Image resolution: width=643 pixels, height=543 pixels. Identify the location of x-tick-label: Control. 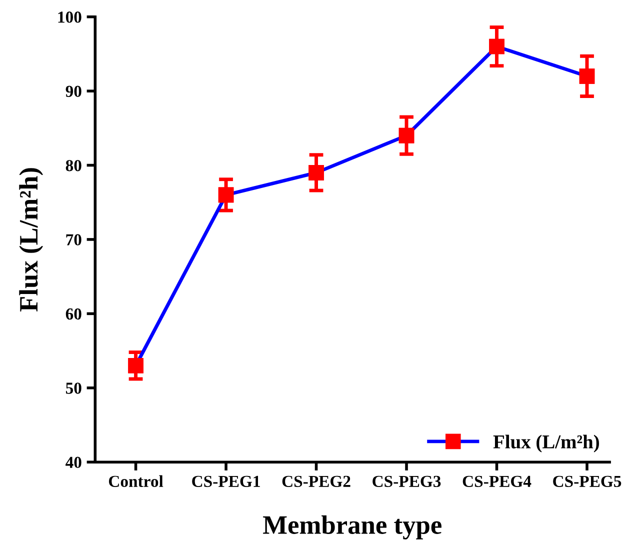
(136, 481).